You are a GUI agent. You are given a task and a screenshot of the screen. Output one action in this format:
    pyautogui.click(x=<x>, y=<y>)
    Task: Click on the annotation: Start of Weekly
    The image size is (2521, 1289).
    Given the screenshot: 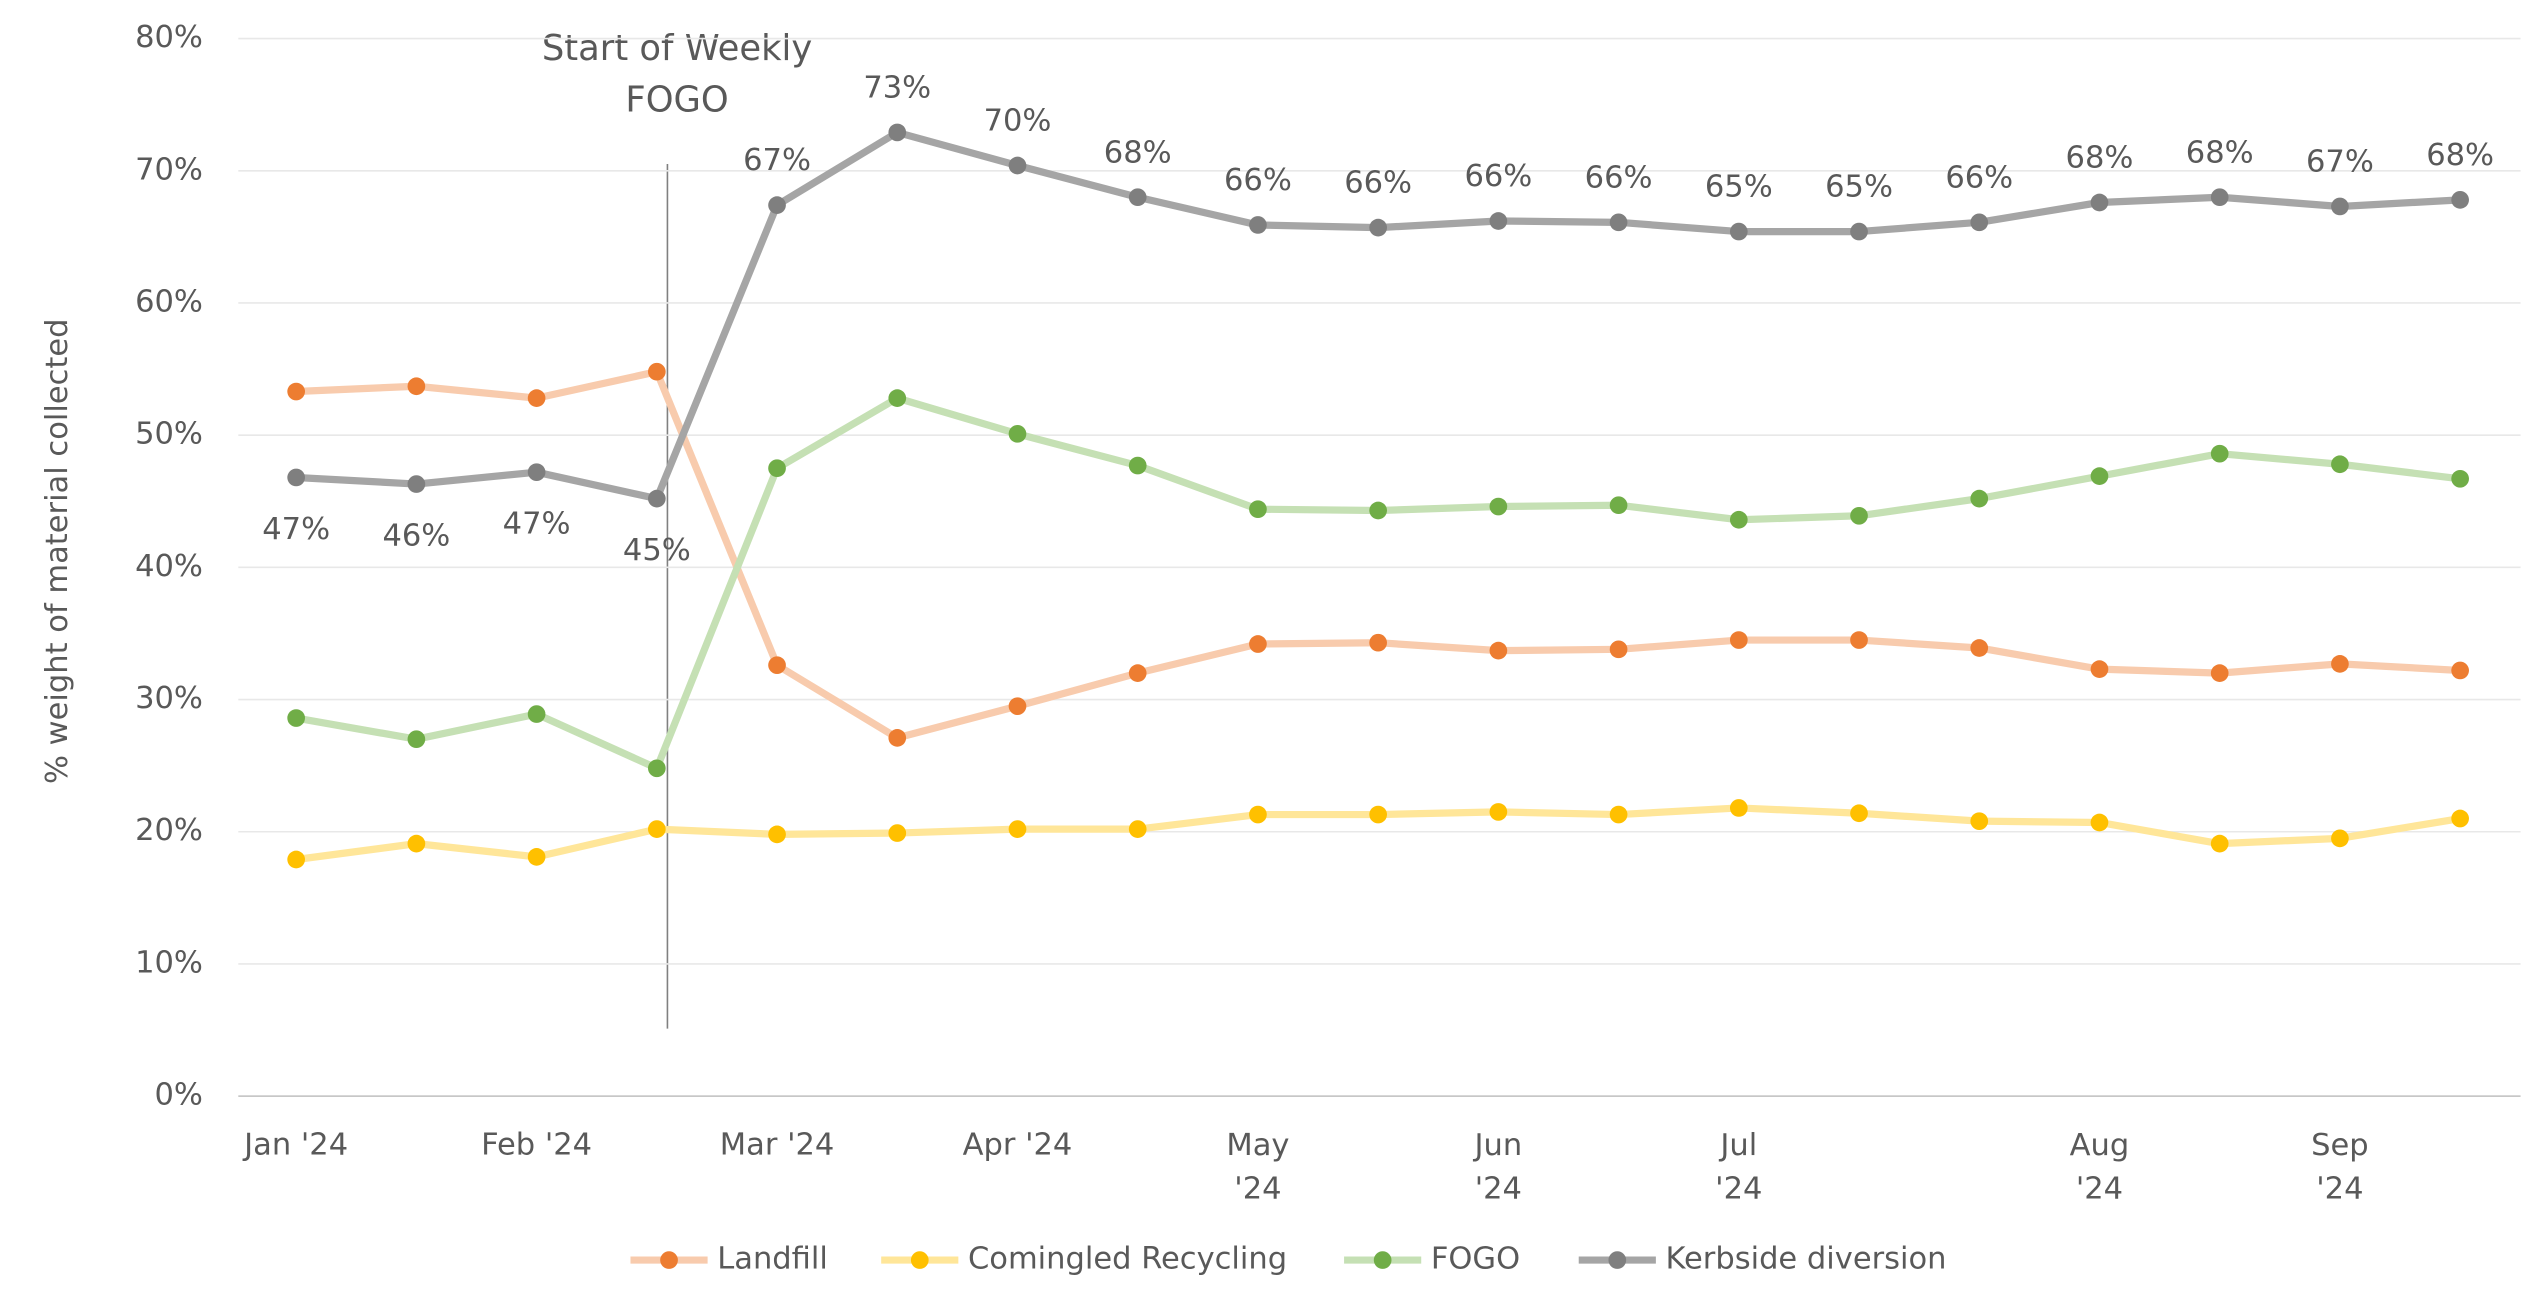 What is the action you would take?
    pyautogui.click(x=677, y=48)
    